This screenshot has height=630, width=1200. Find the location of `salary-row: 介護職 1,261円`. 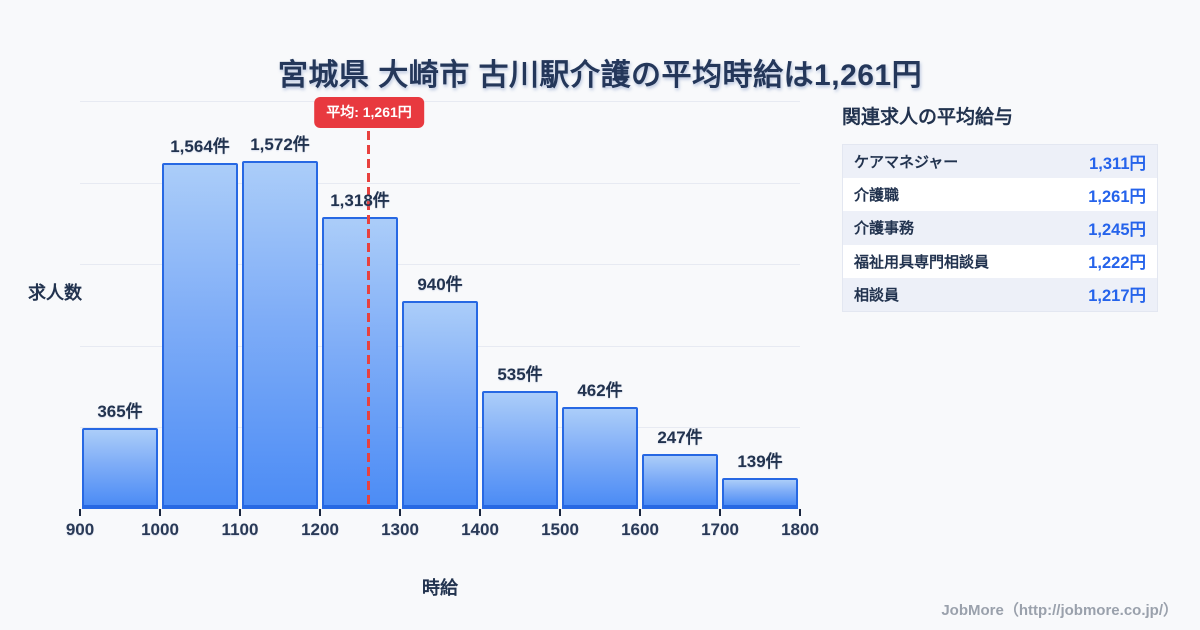

salary-row: 介護職 1,261円 is located at coordinates (1000, 194).